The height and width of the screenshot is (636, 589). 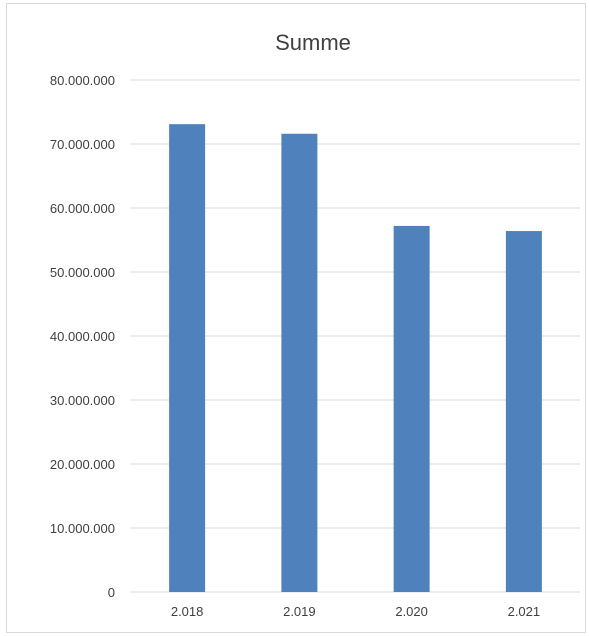 I want to click on y-tick-label: 40.000.000, so click(x=82, y=336).